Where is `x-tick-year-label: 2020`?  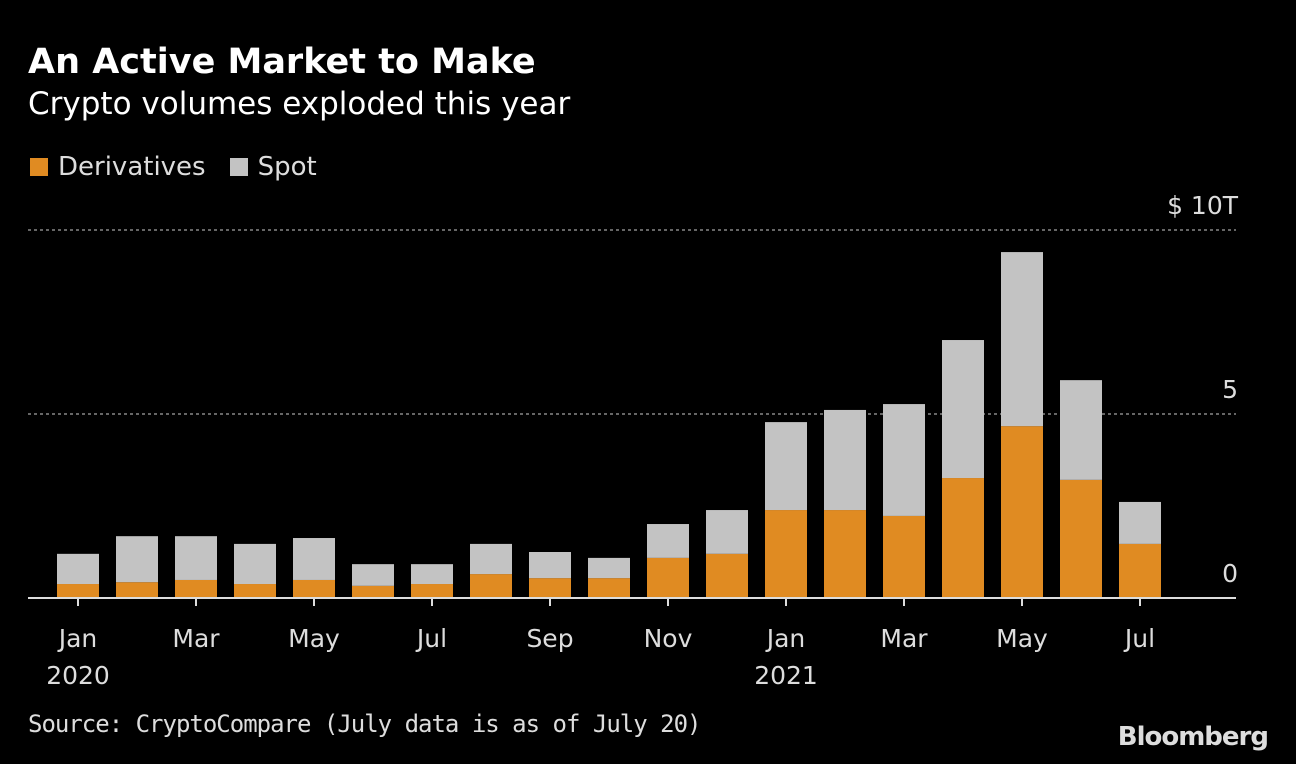
x-tick-year-label: 2020 is located at coordinates (78, 675).